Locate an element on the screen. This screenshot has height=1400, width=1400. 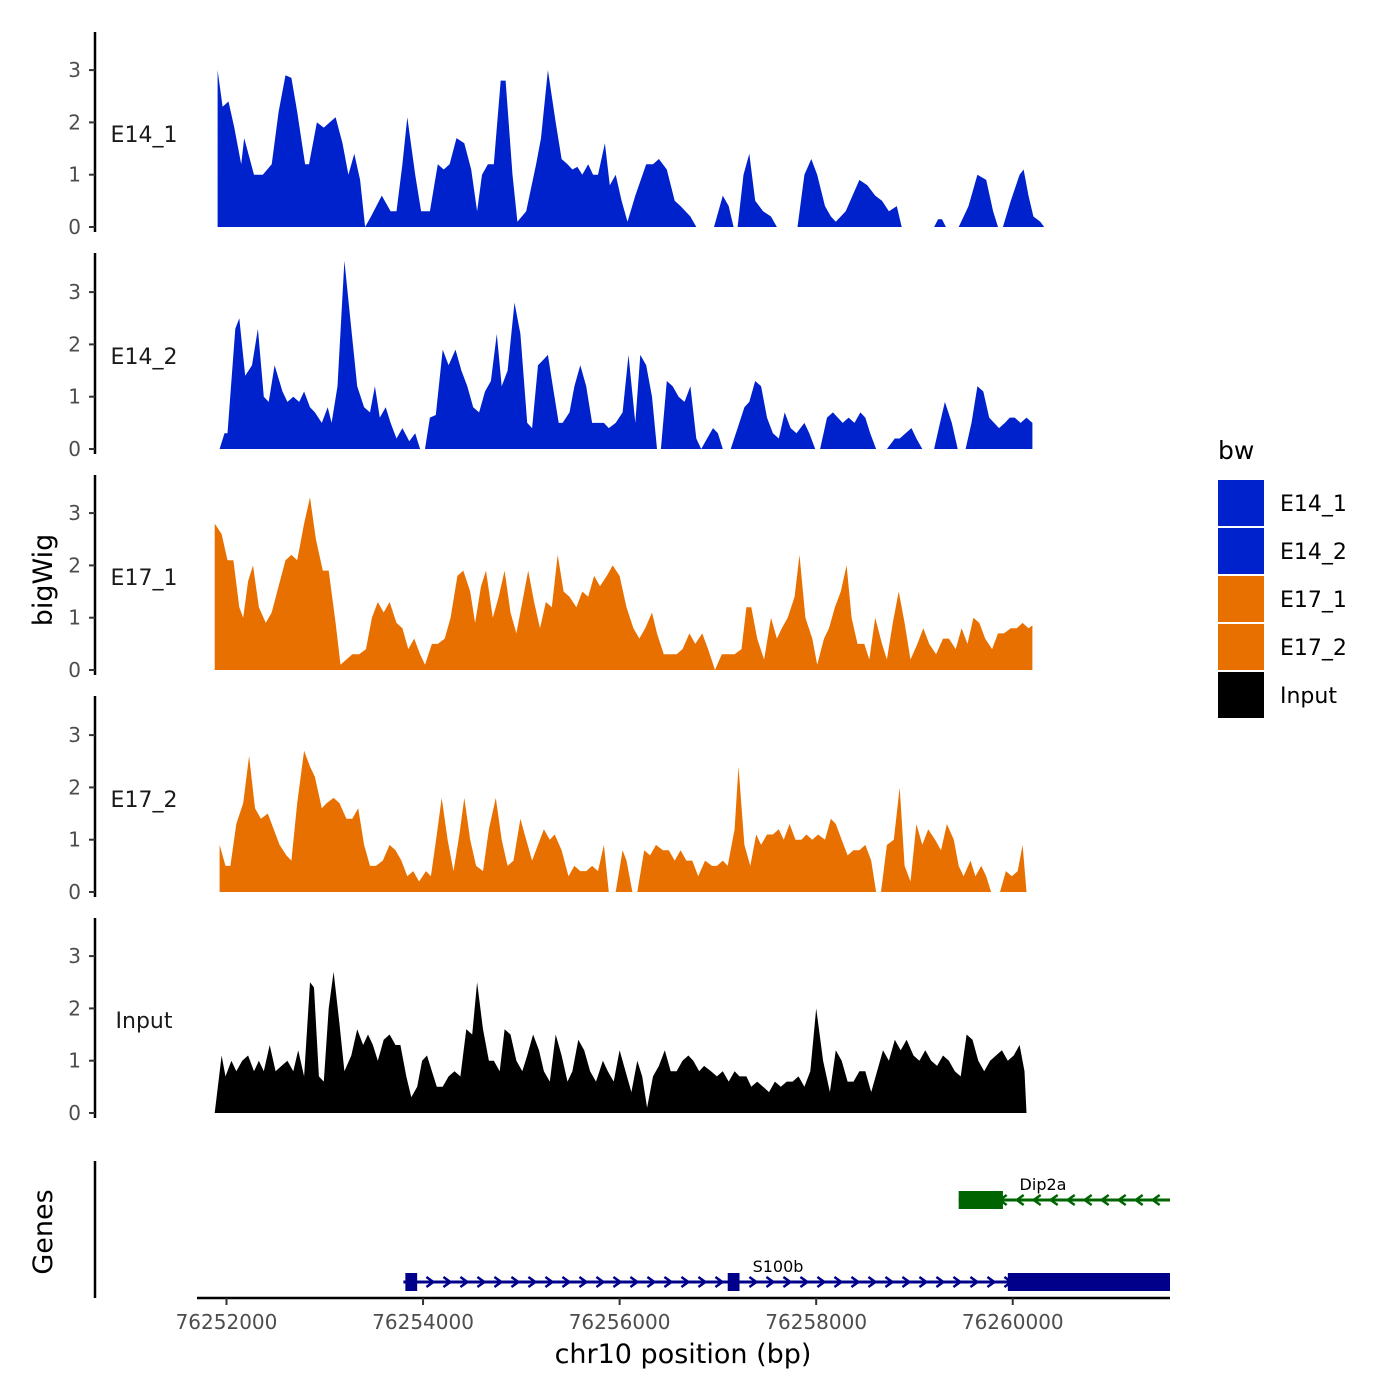
gene-label: S100b is located at coordinates (778, 1266).